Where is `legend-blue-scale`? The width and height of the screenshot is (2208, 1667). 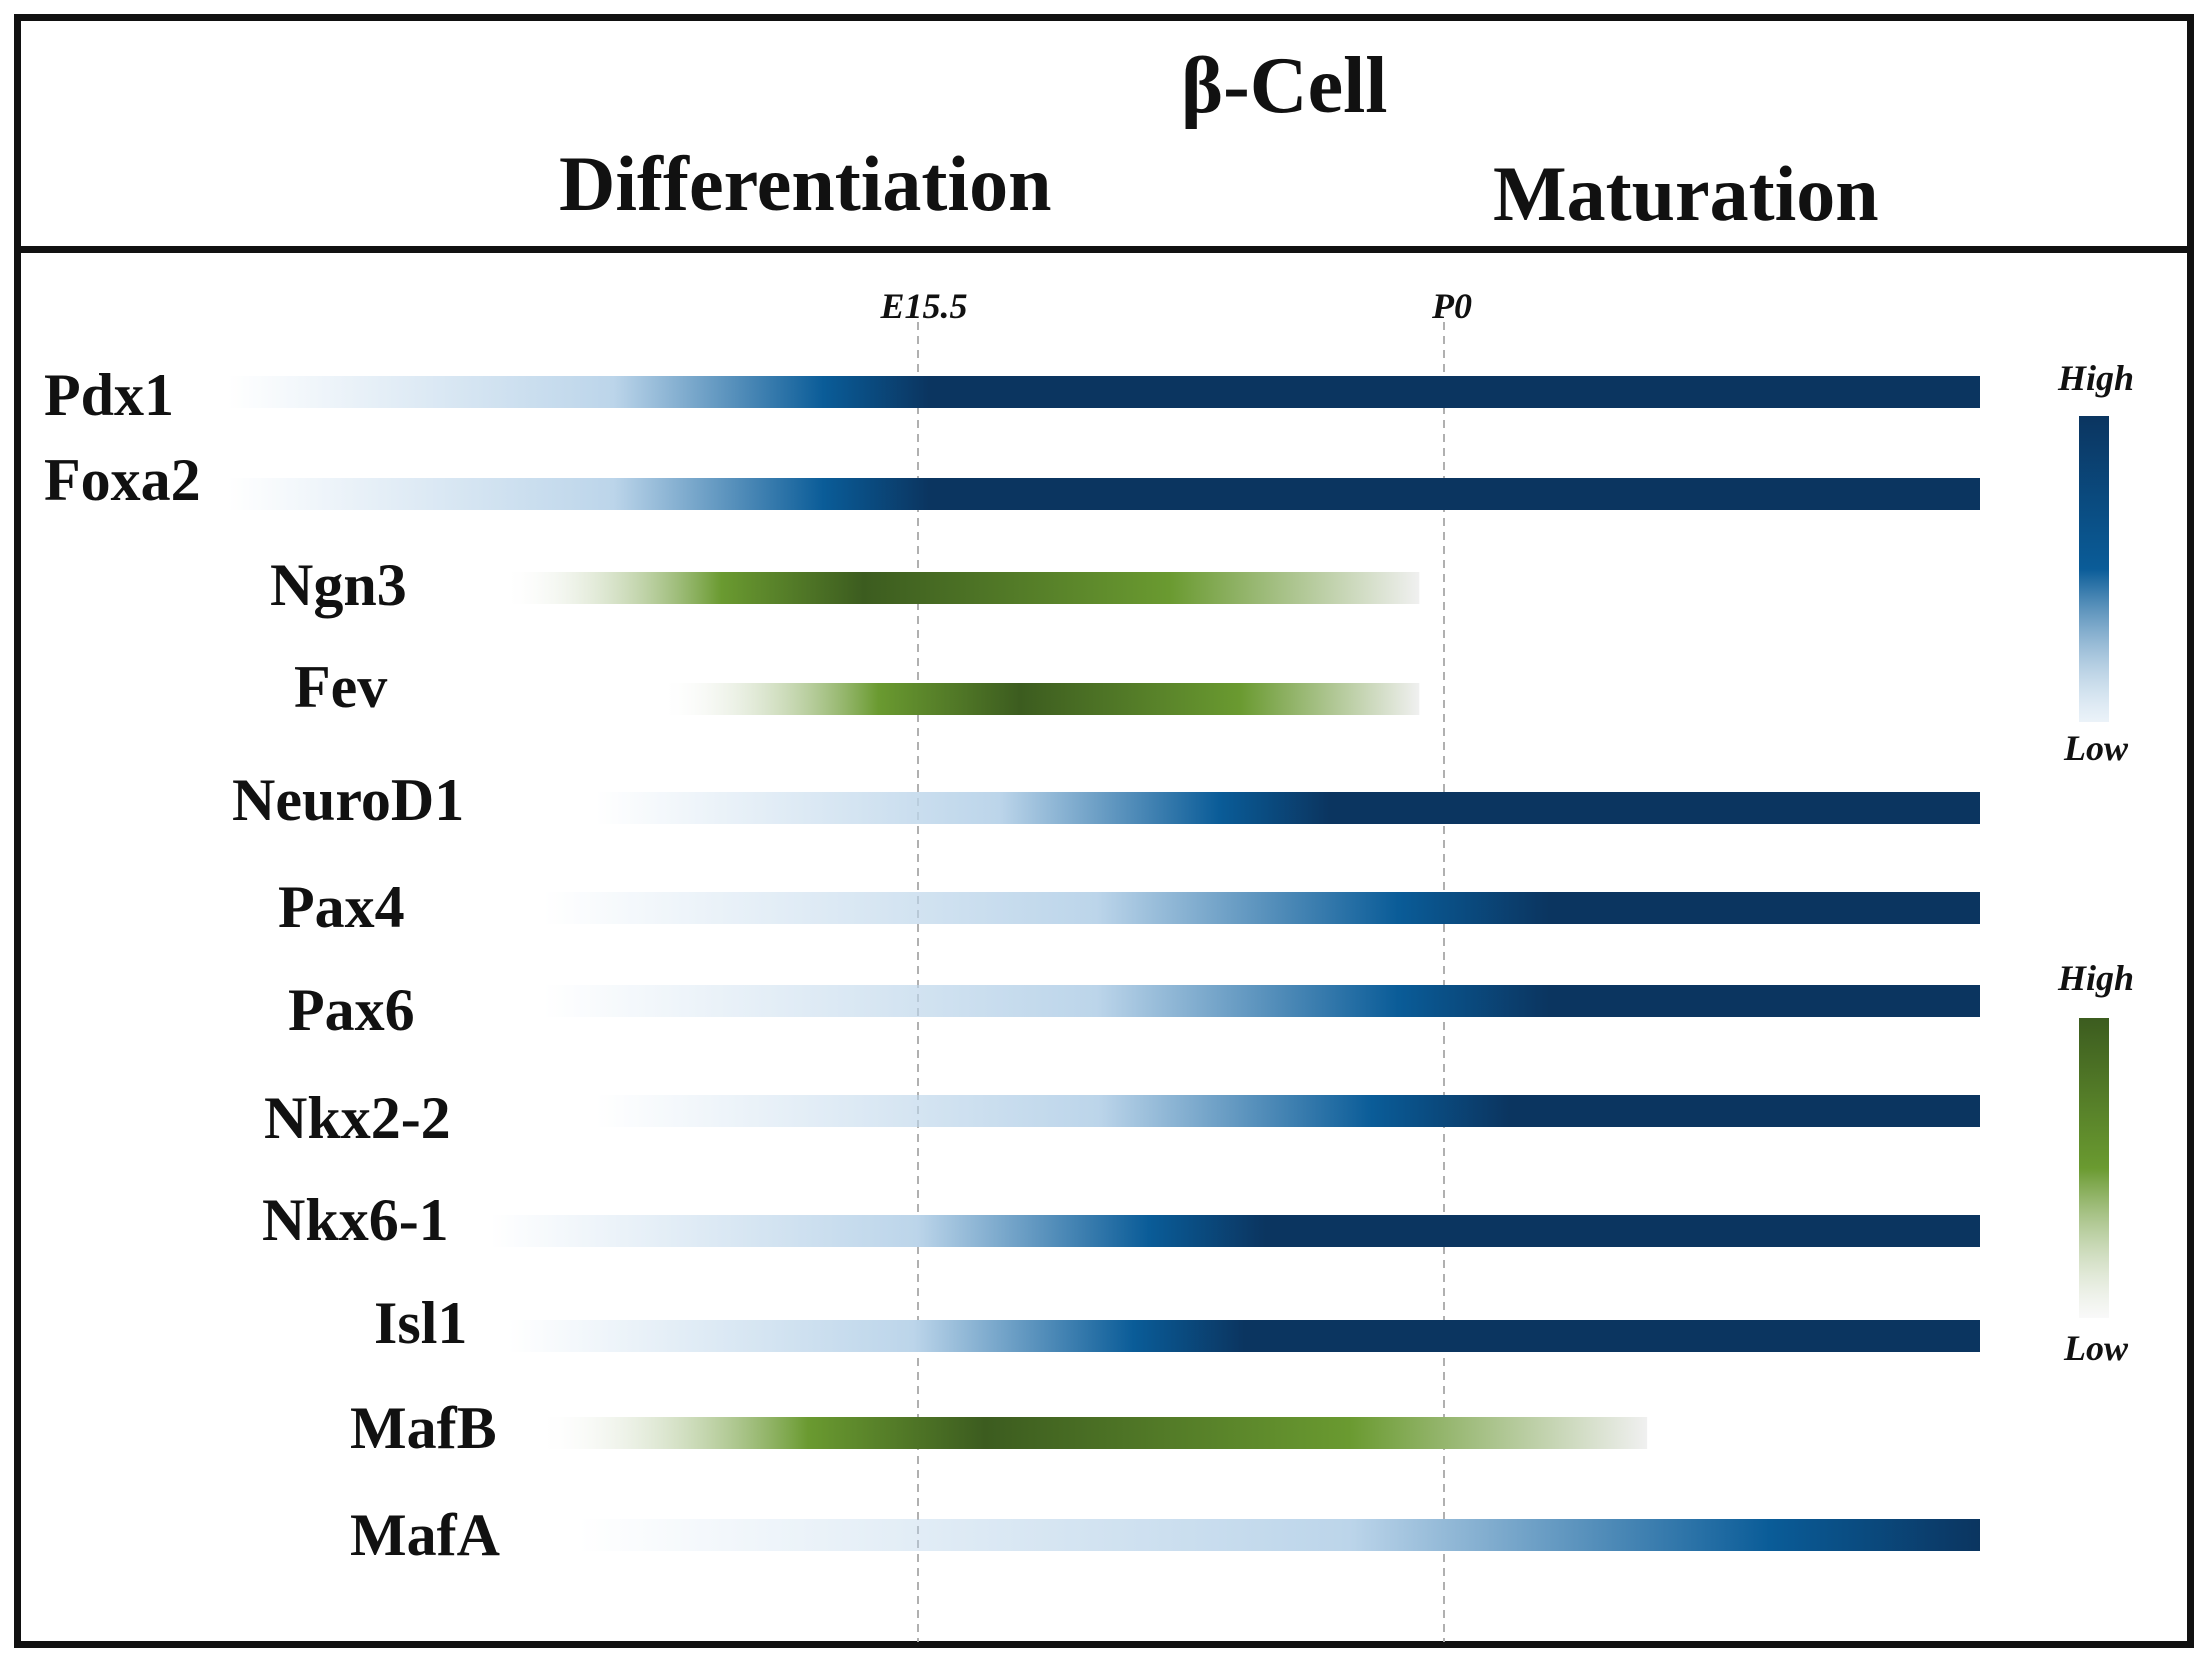 legend-blue-scale is located at coordinates (2094, 569).